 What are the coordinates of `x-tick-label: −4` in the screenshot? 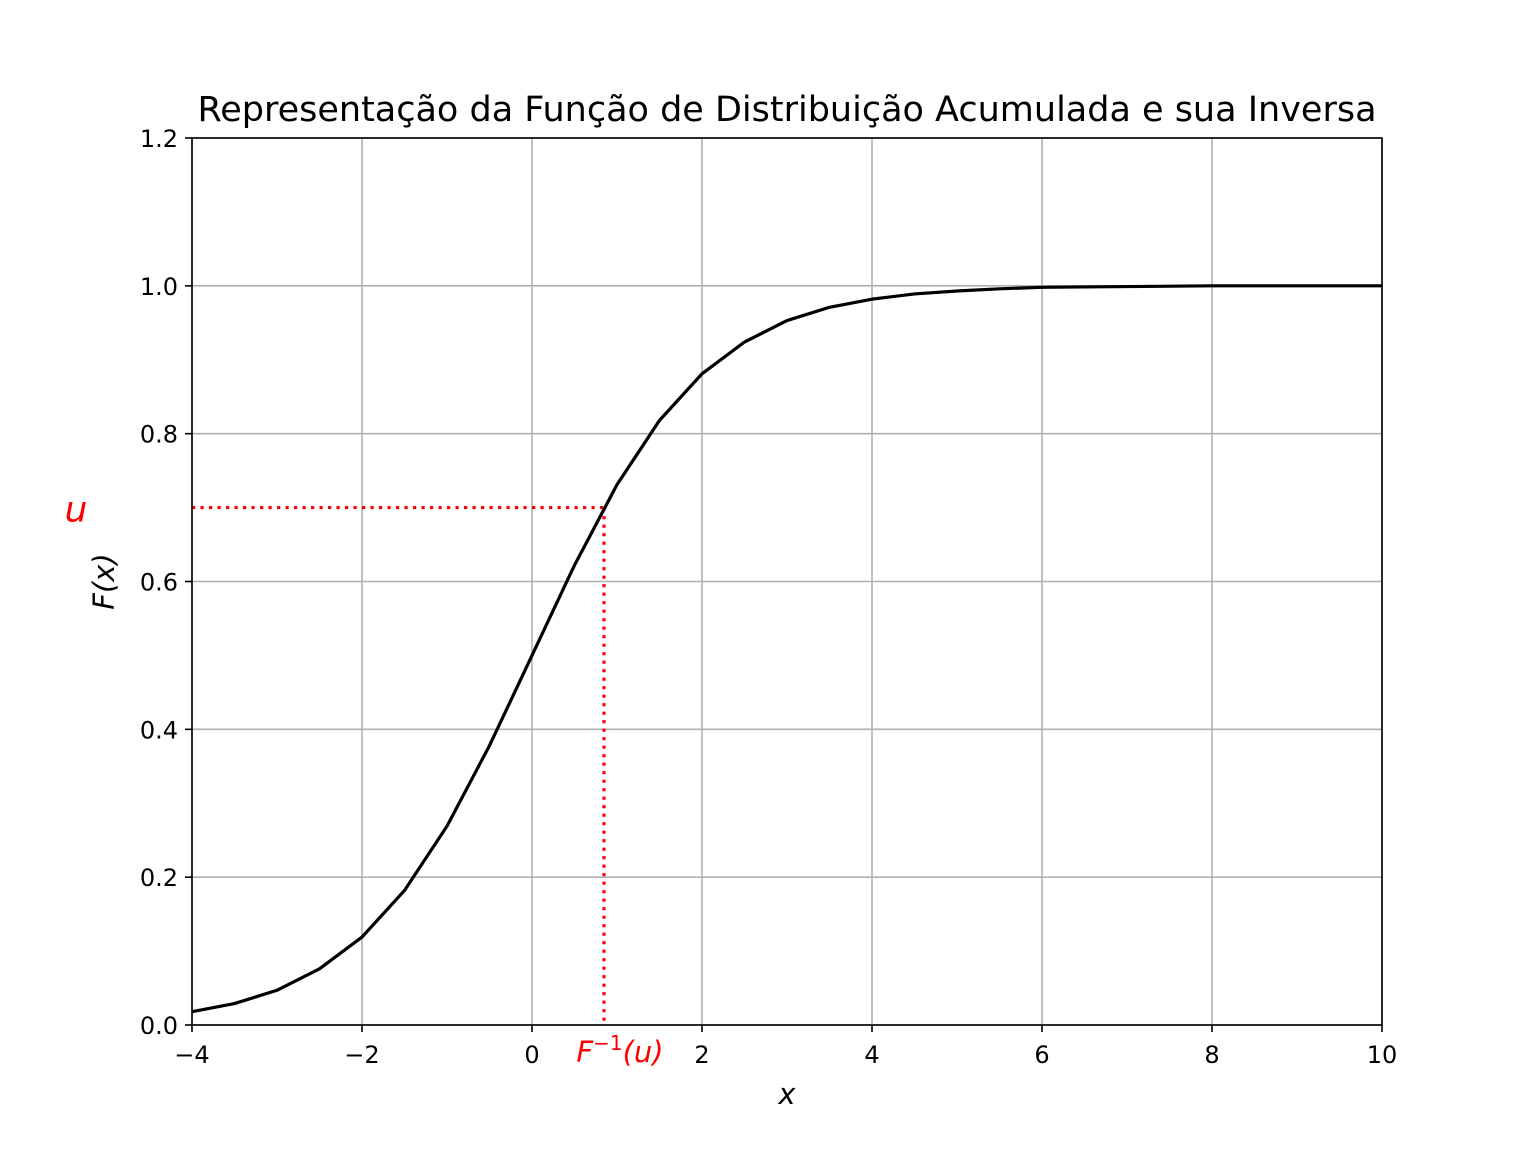 It's located at (191, 1055).